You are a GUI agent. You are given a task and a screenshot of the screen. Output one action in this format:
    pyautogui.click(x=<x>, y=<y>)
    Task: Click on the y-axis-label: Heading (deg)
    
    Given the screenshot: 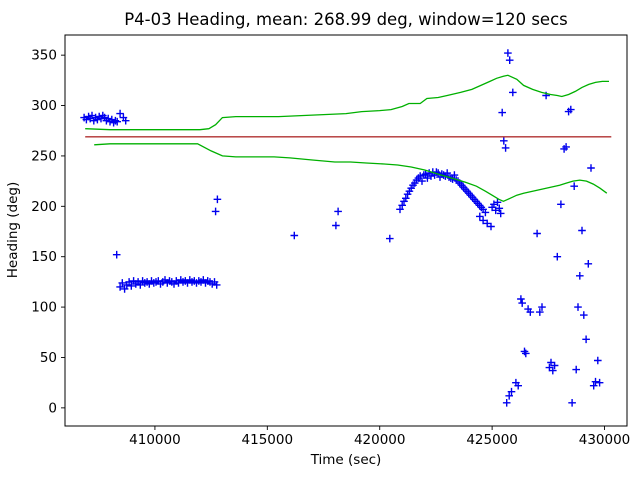 What is the action you would take?
    pyautogui.click(x=13, y=230)
    